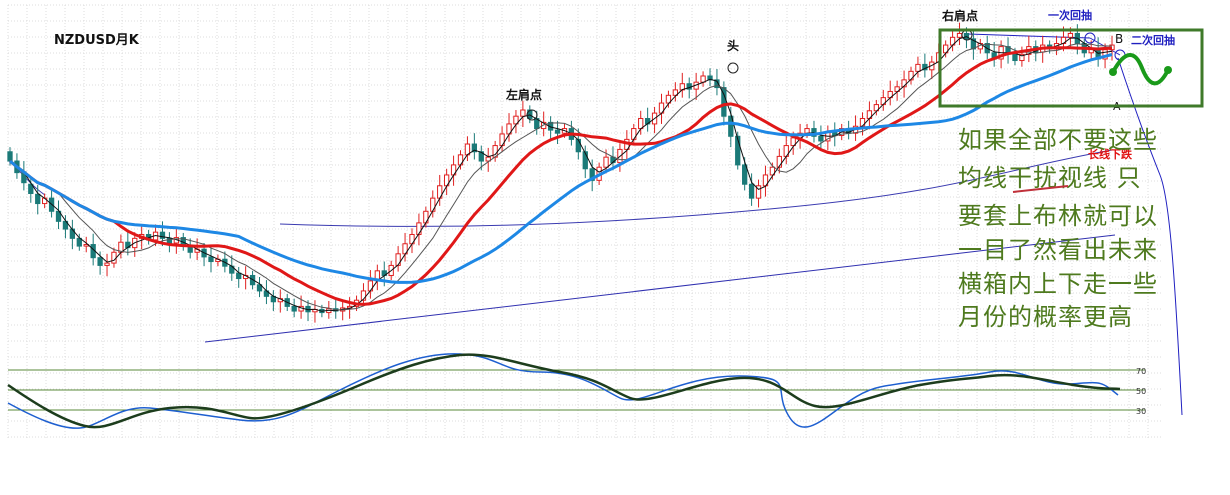 The height and width of the screenshot is (495, 1230). I want to click on oscillator-panel, so click(576, 391).